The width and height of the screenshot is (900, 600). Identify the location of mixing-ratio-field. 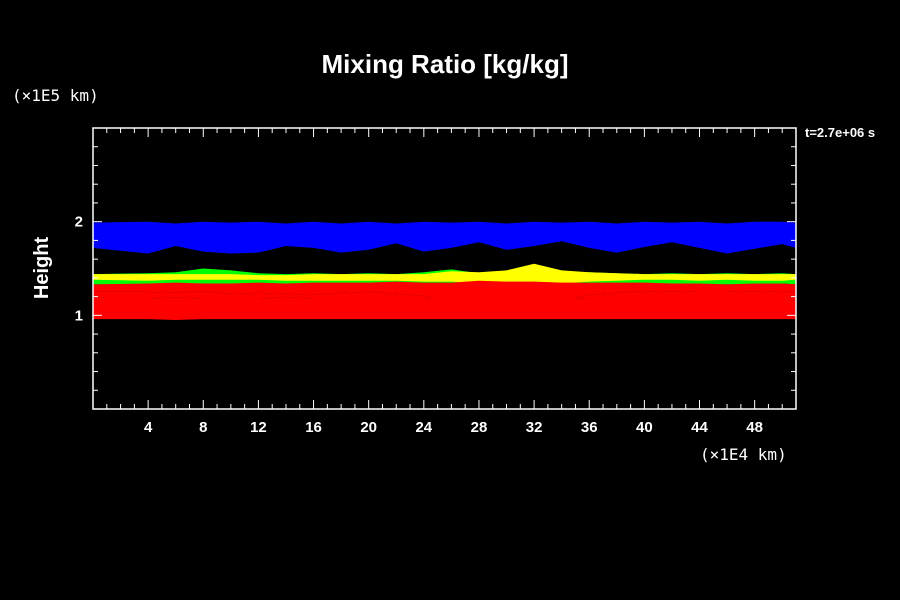
(444, 270).